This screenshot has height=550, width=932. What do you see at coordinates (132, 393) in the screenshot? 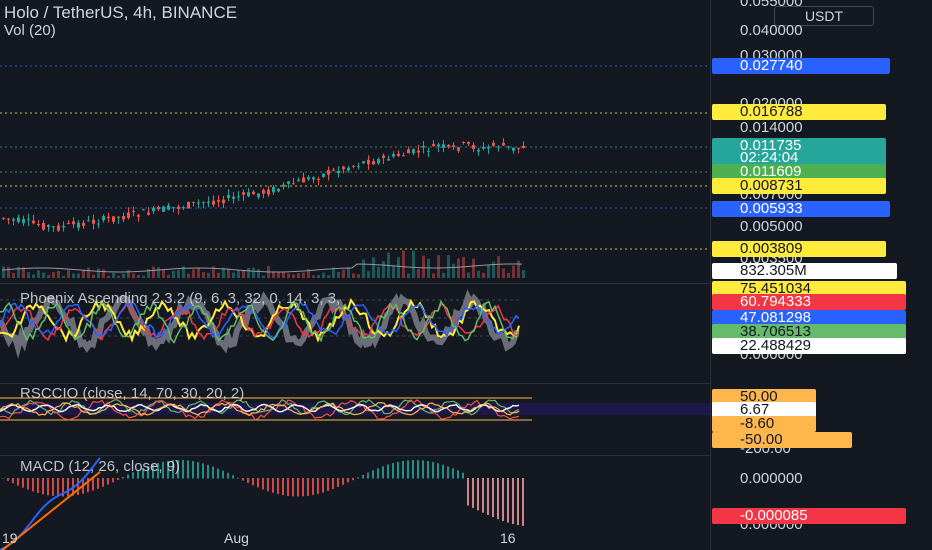
I see `rsccio-indicator-title: RSCCIO (close, 14, 70, 30, 20, 2)` at bounding box center [132, 393].